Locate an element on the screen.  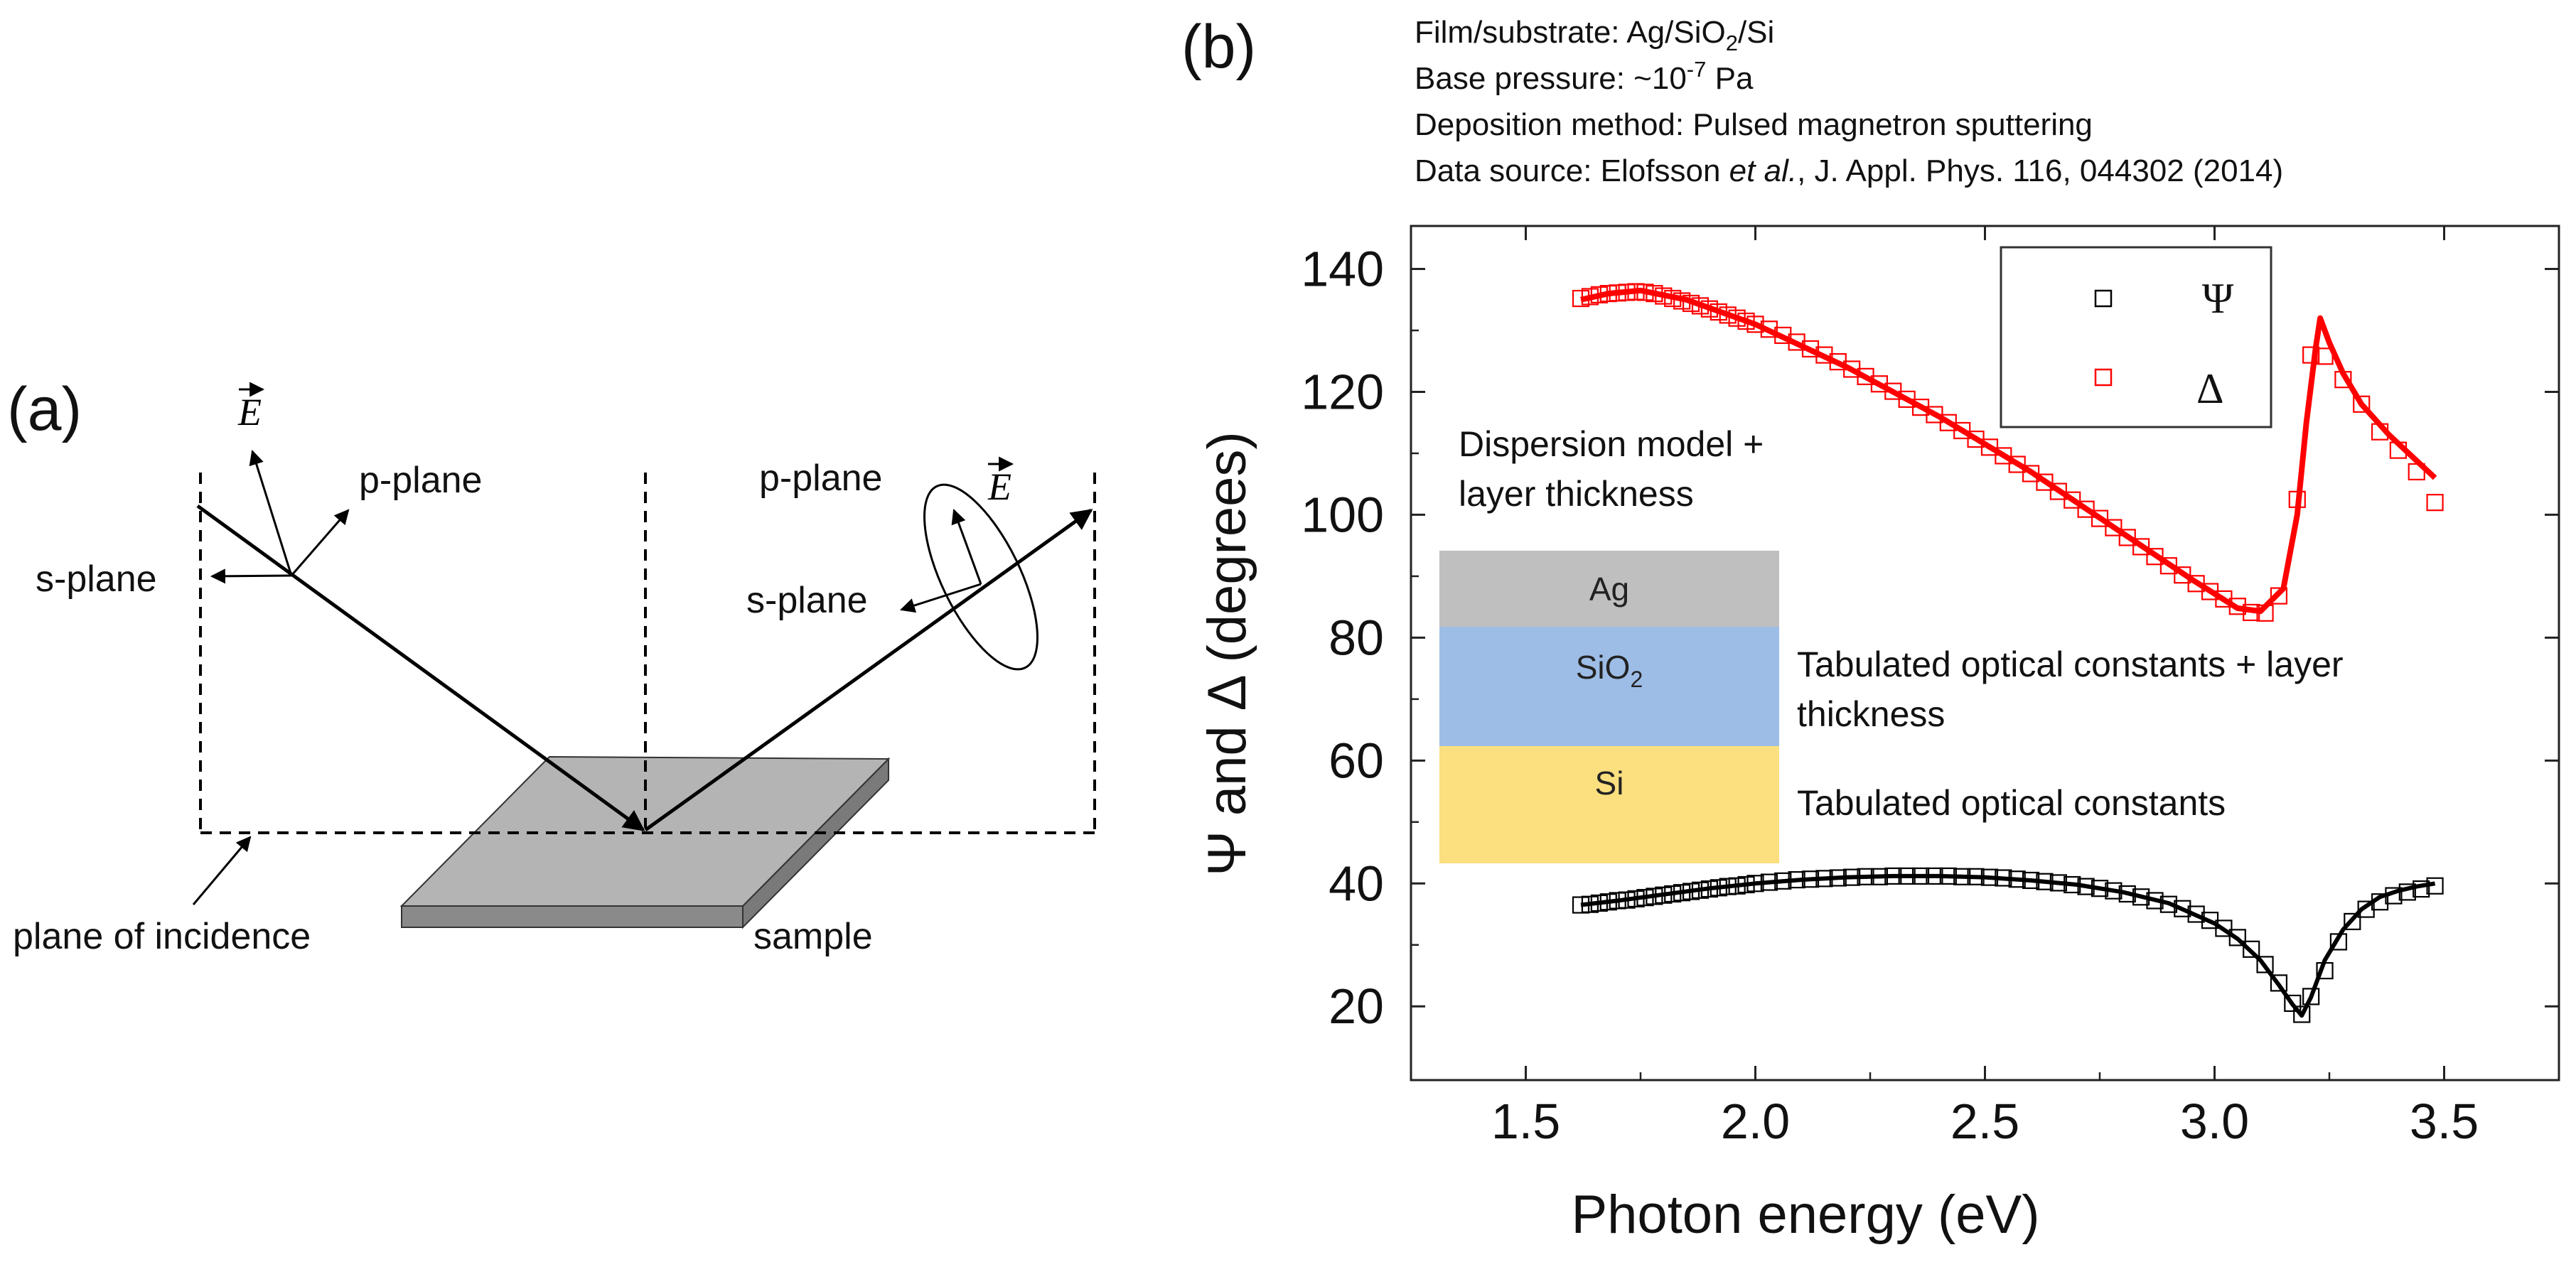
ag-layer-label: Ag is located at coordinates (1609, 589).